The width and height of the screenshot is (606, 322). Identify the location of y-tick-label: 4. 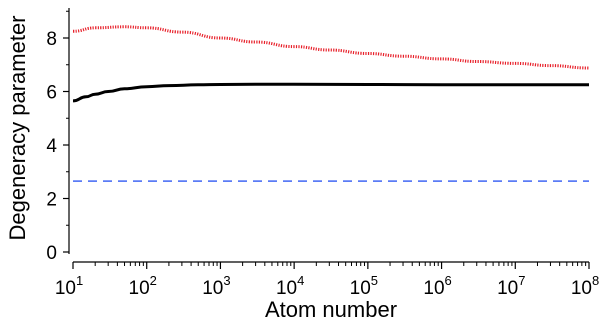
(51, 146).